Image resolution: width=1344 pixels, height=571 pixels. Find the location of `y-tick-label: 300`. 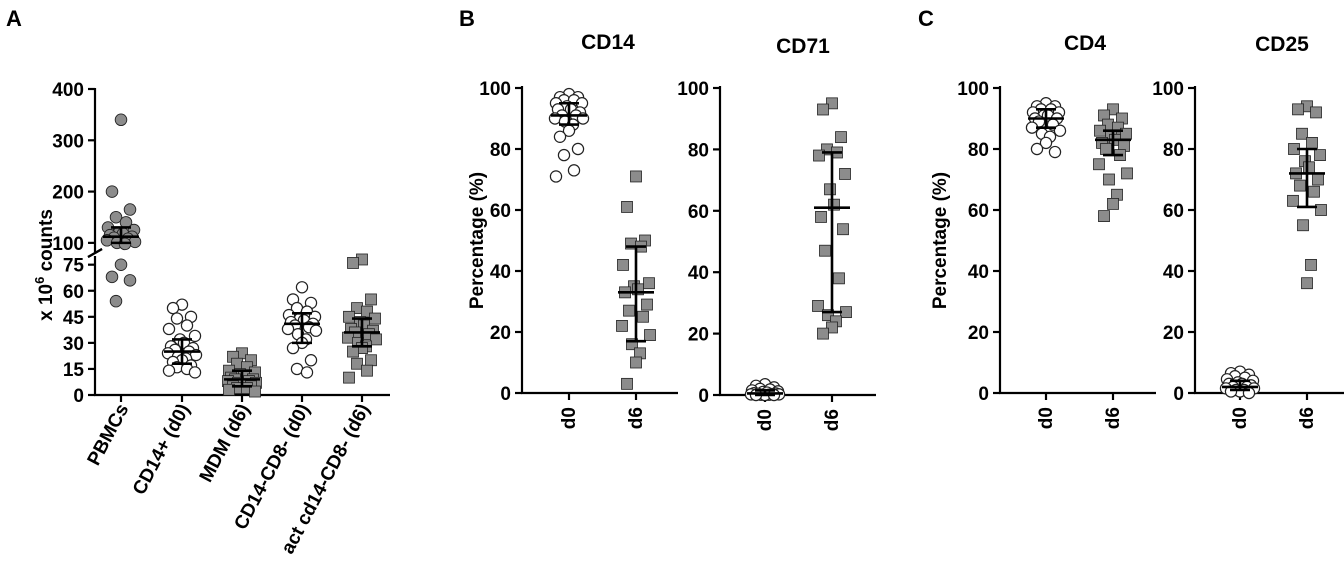

y-tick-label: 300 is located at coordinates (68, 141).